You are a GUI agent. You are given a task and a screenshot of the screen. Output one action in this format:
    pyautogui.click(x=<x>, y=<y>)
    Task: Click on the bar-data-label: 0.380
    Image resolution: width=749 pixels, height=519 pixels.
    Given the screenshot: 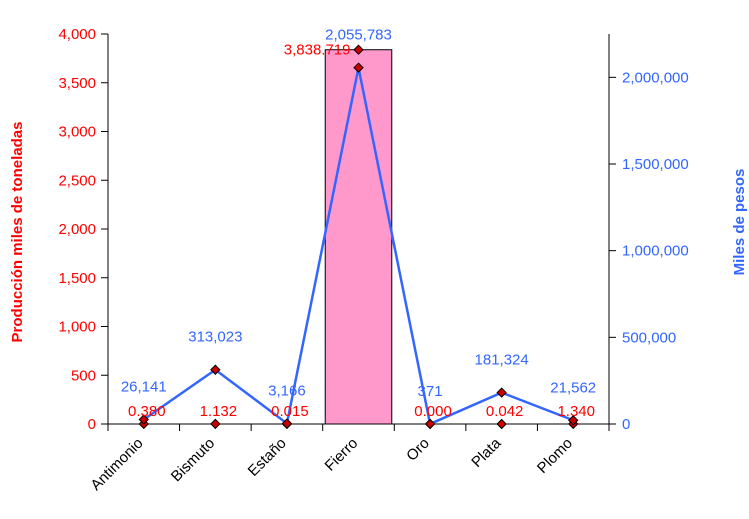 What is the action you would take?
    pyautogui.click(x=147, y=411)
    